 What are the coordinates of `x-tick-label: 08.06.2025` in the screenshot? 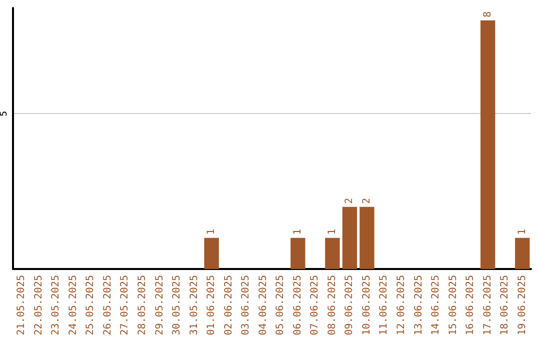 It's located at (332, 305).